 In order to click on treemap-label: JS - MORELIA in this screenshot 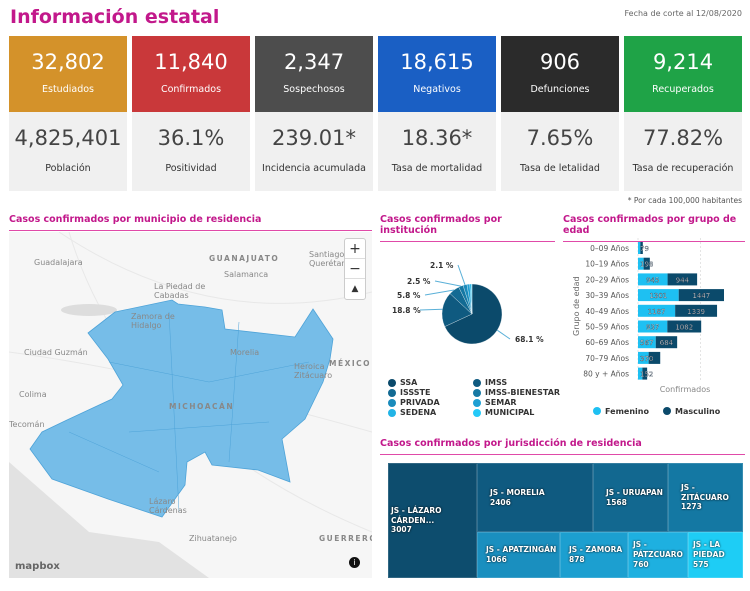, I will do `click(517, 492)`.